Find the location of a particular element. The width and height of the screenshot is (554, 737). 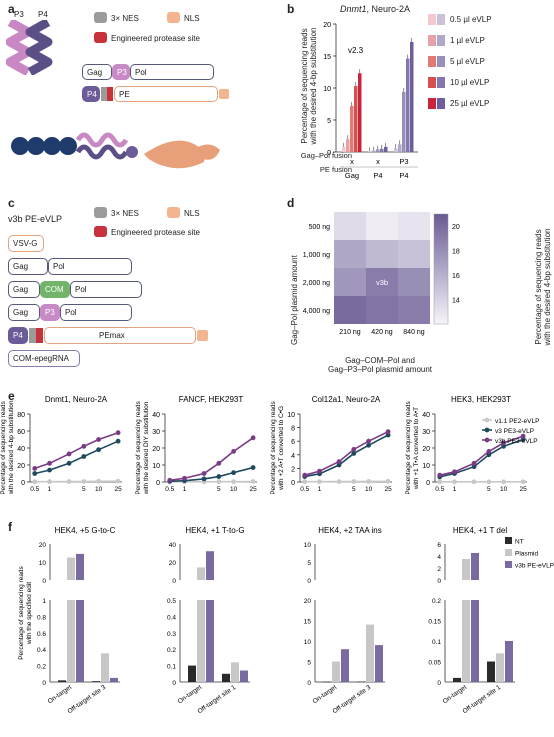

f-bar-lower-segment is located at coordinates (475, 641).